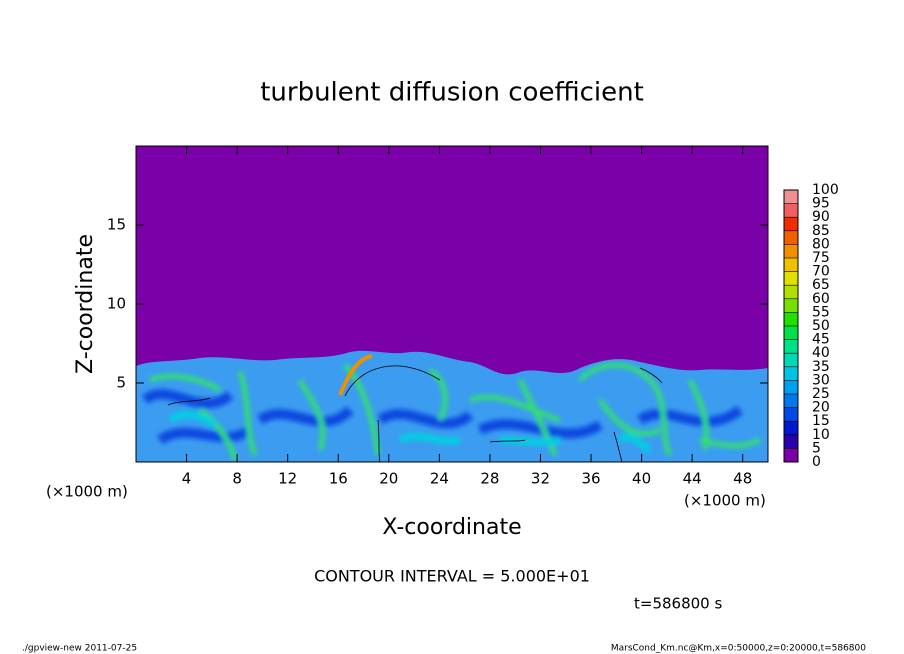 Image resolution: width=904 pixels, height=654 pixels. Describe the element at coordinates (821, 312) in the screenshot. I see `colorbar-label: 55` at that location.